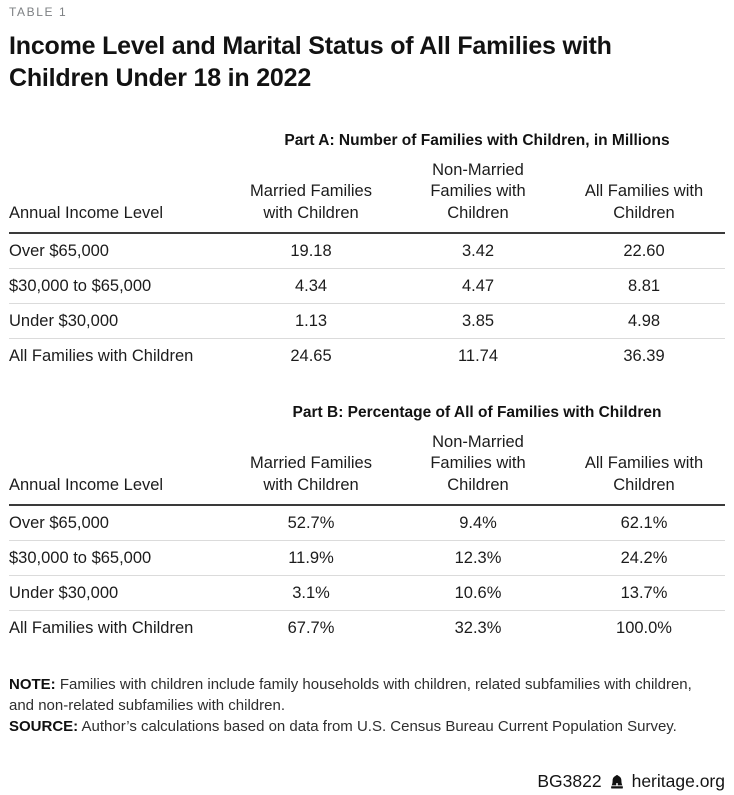 This screenshot has height=795, width=734. I want to click on row-value: 32.3%, so click(478, 627).